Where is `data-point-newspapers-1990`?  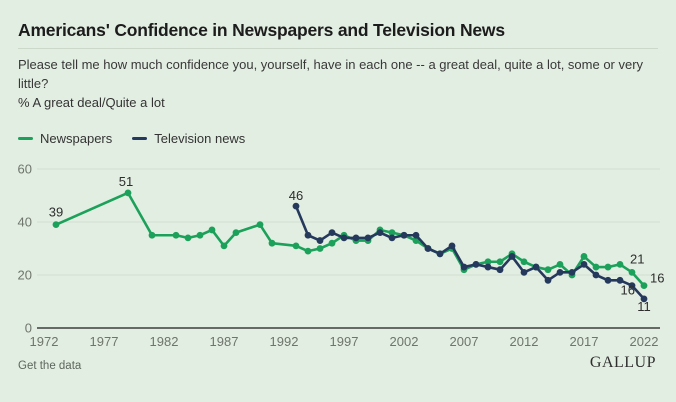
data-point-newspapers-1990 is located at coordinates (260, 225).